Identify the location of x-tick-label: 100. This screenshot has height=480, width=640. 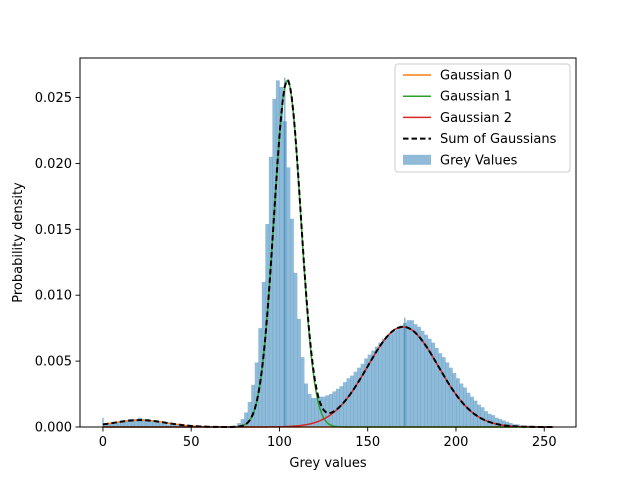
(279, 442).